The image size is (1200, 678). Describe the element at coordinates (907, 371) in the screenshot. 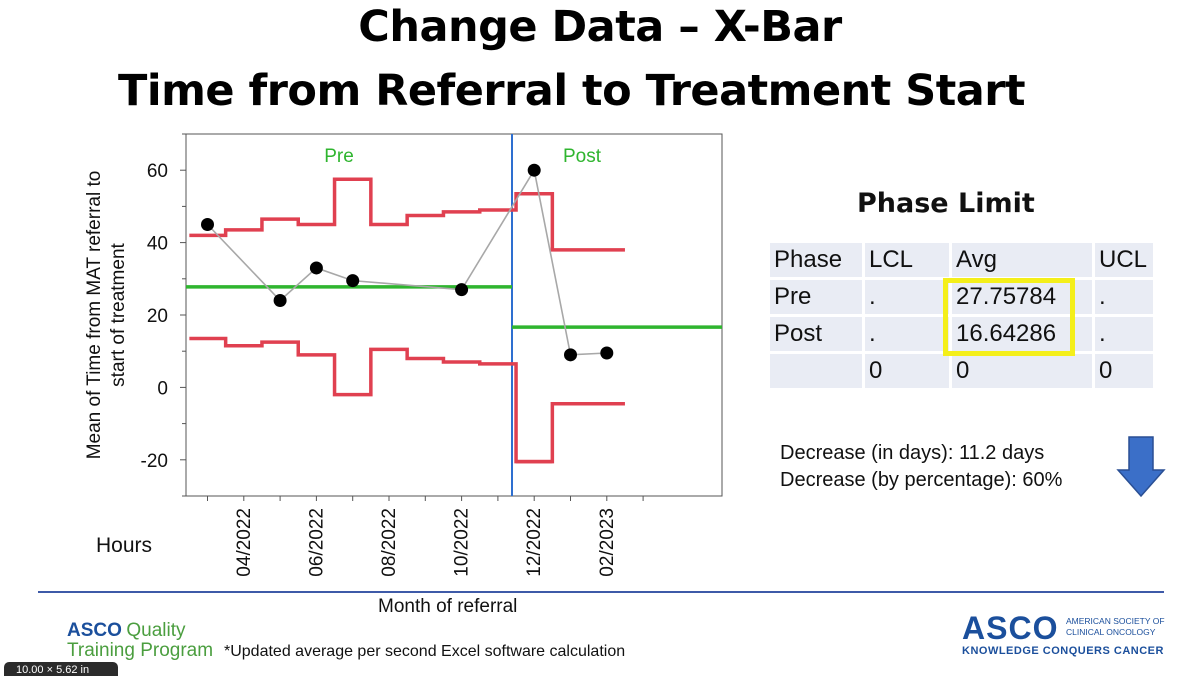

I see `cell-lcl: 0` at that location.